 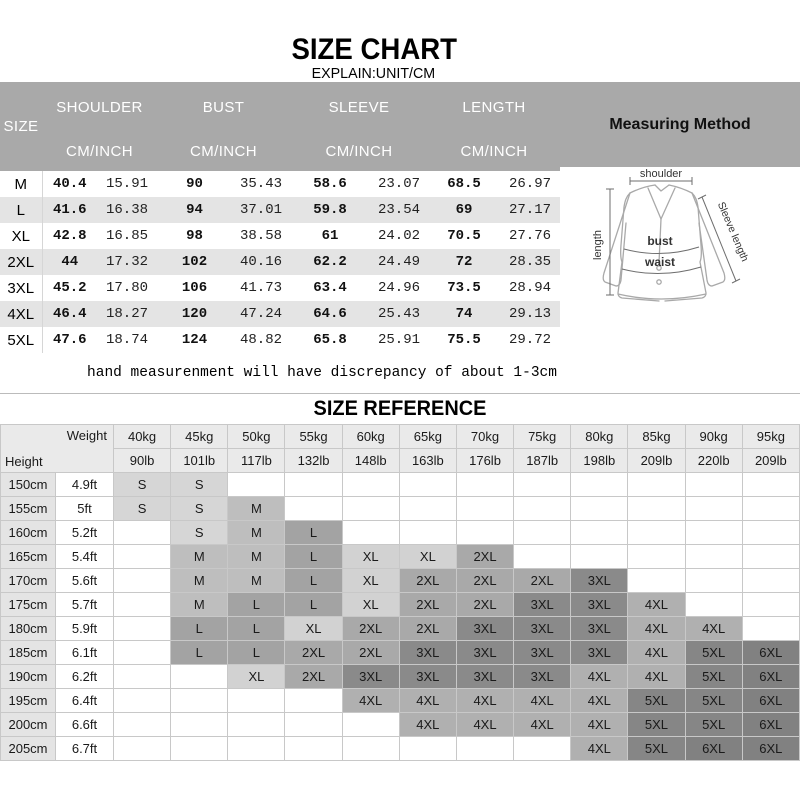 I want to click on measurement-value: 24.02, so click(x=399, y=236).